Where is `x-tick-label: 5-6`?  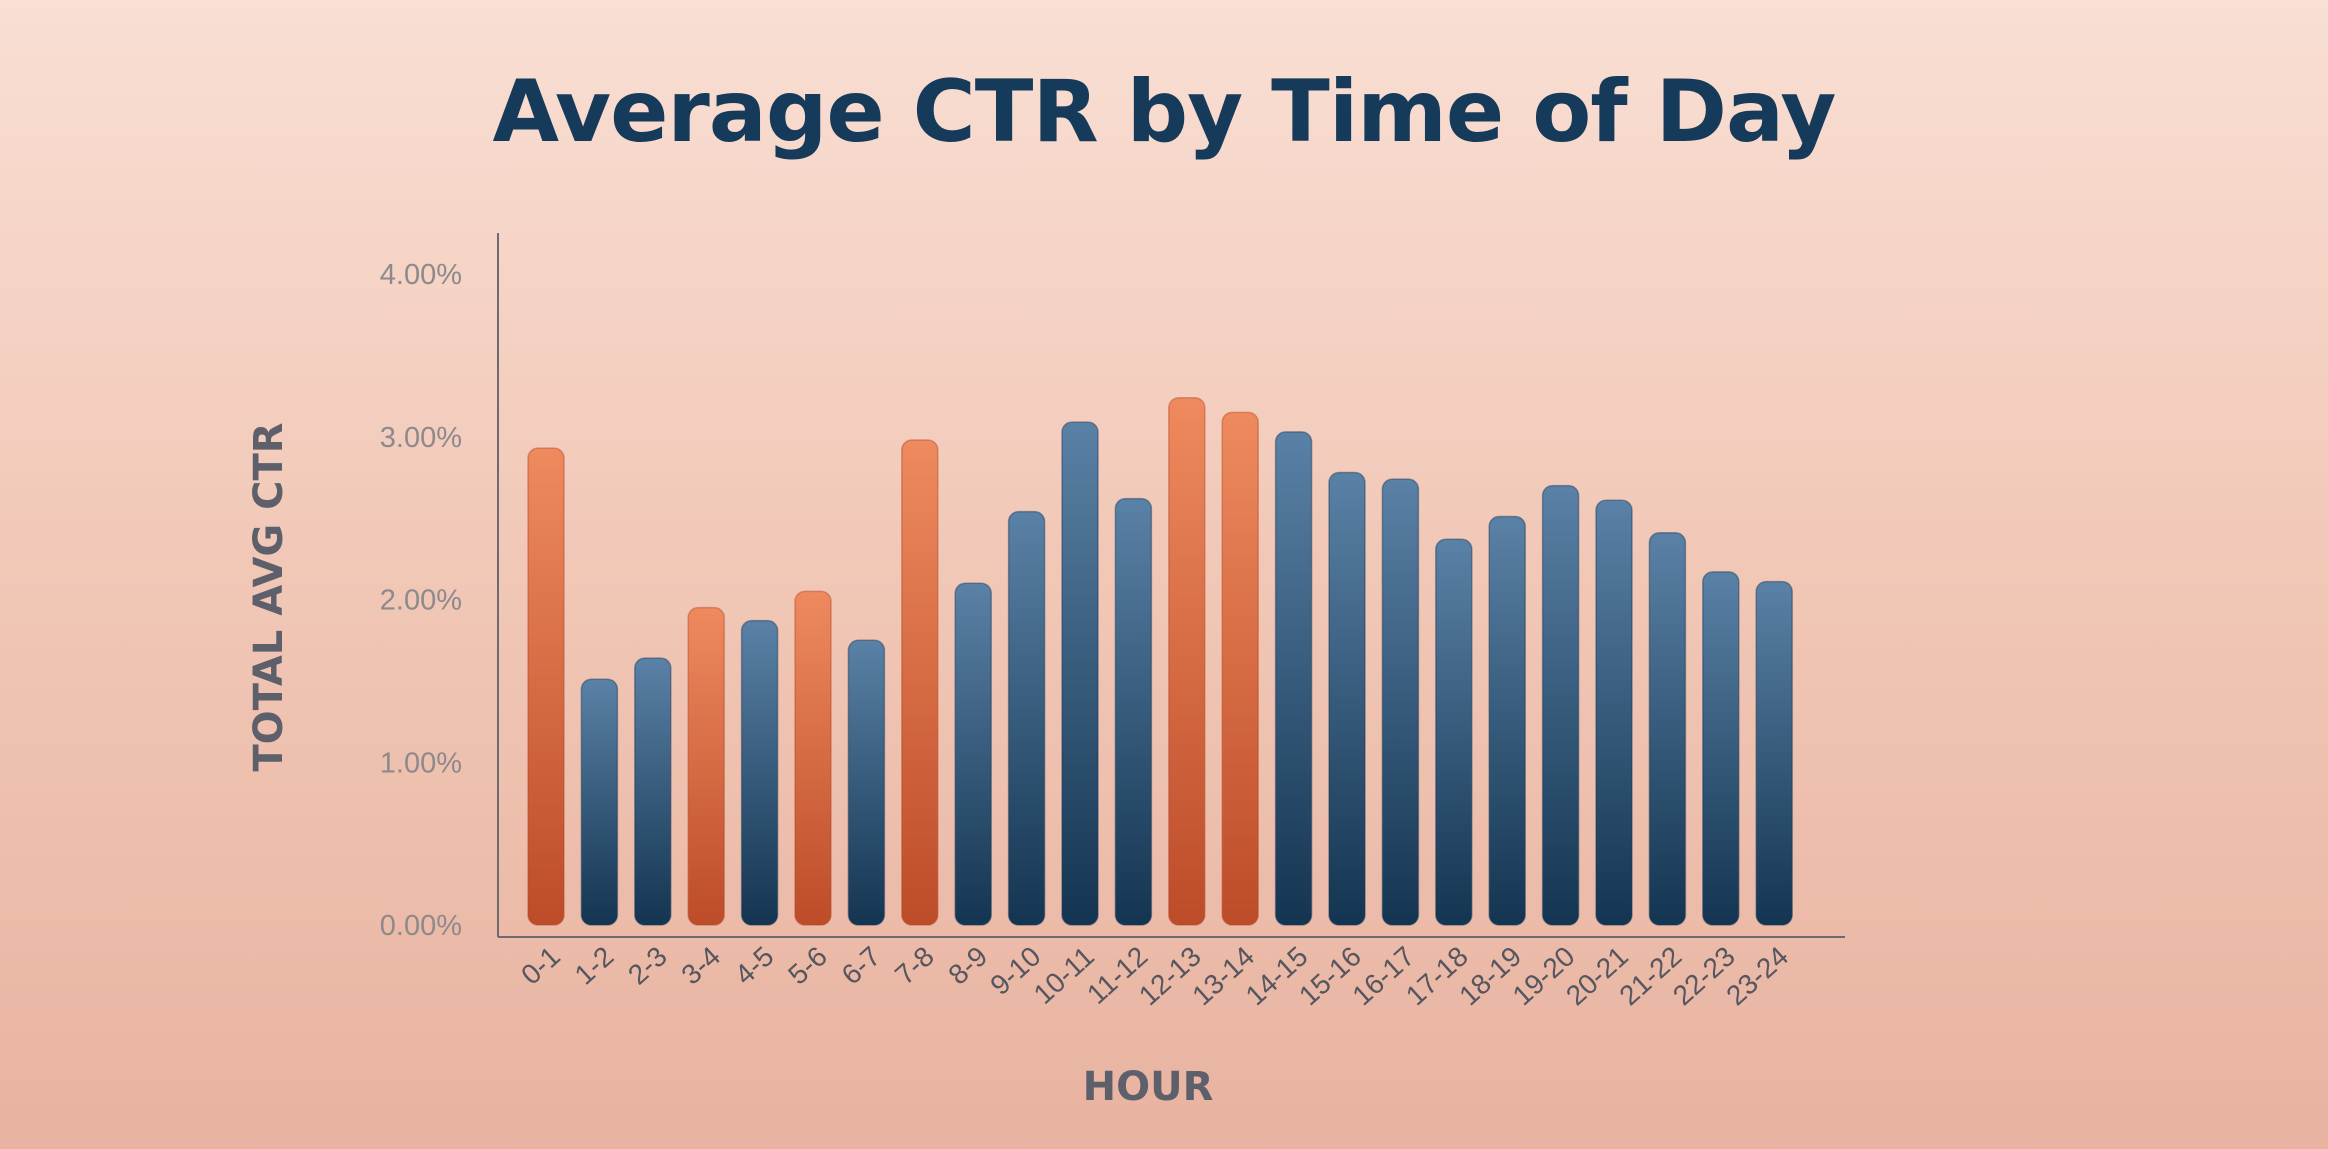
x-tick-label: 5-6 is located at coordinates (807, 965).